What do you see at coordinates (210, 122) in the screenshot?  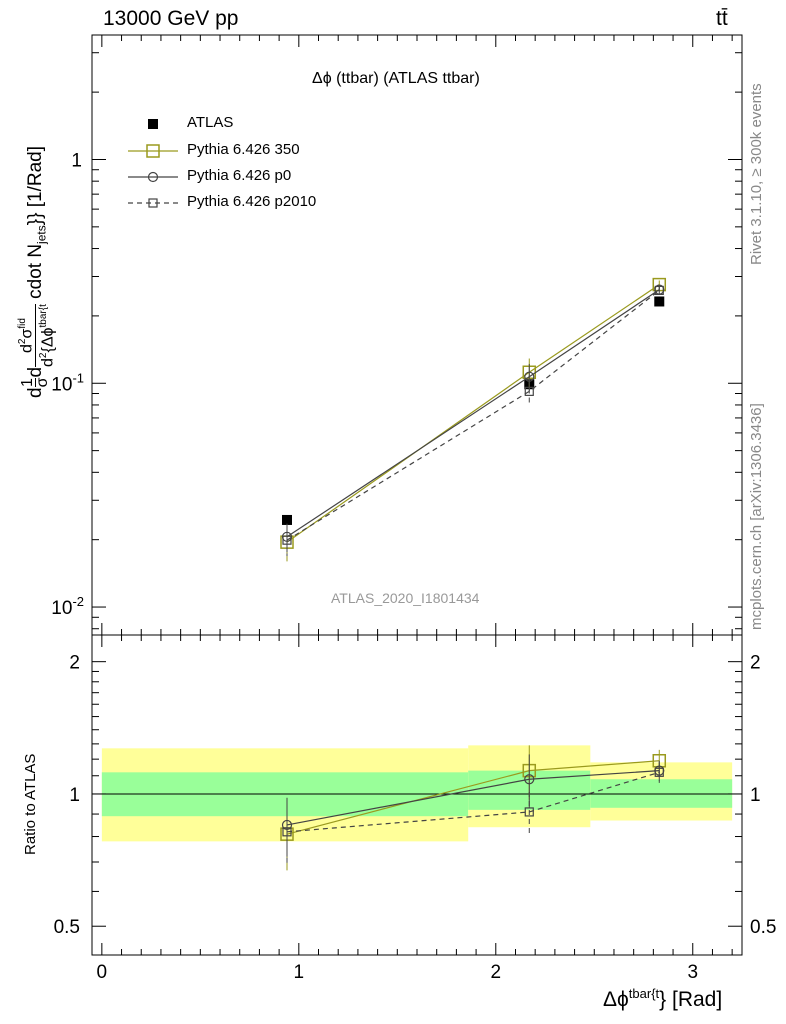 I see `legend-label-atlas: ATLAS` at bounding box center [210, 122].